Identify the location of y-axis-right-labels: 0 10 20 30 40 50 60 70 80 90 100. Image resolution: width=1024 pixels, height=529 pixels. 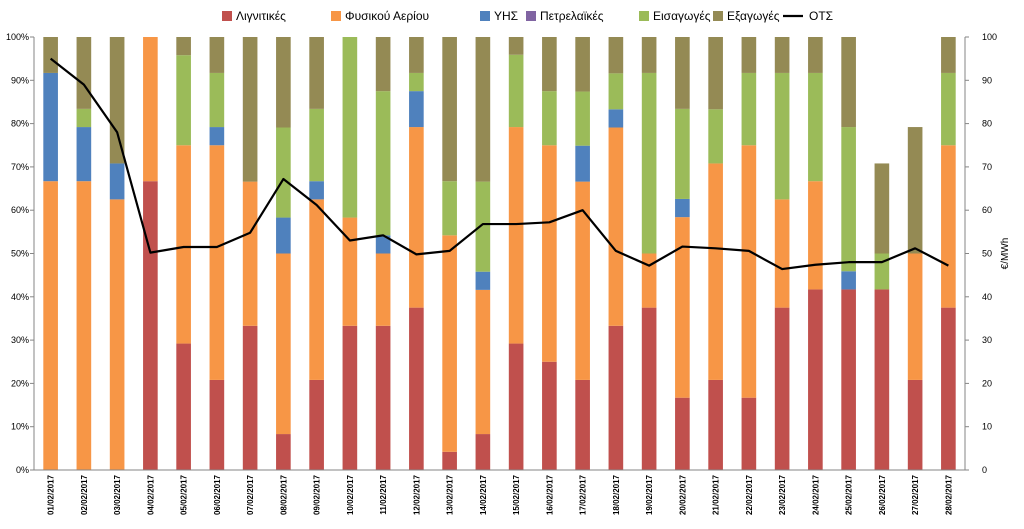
(989, 253).